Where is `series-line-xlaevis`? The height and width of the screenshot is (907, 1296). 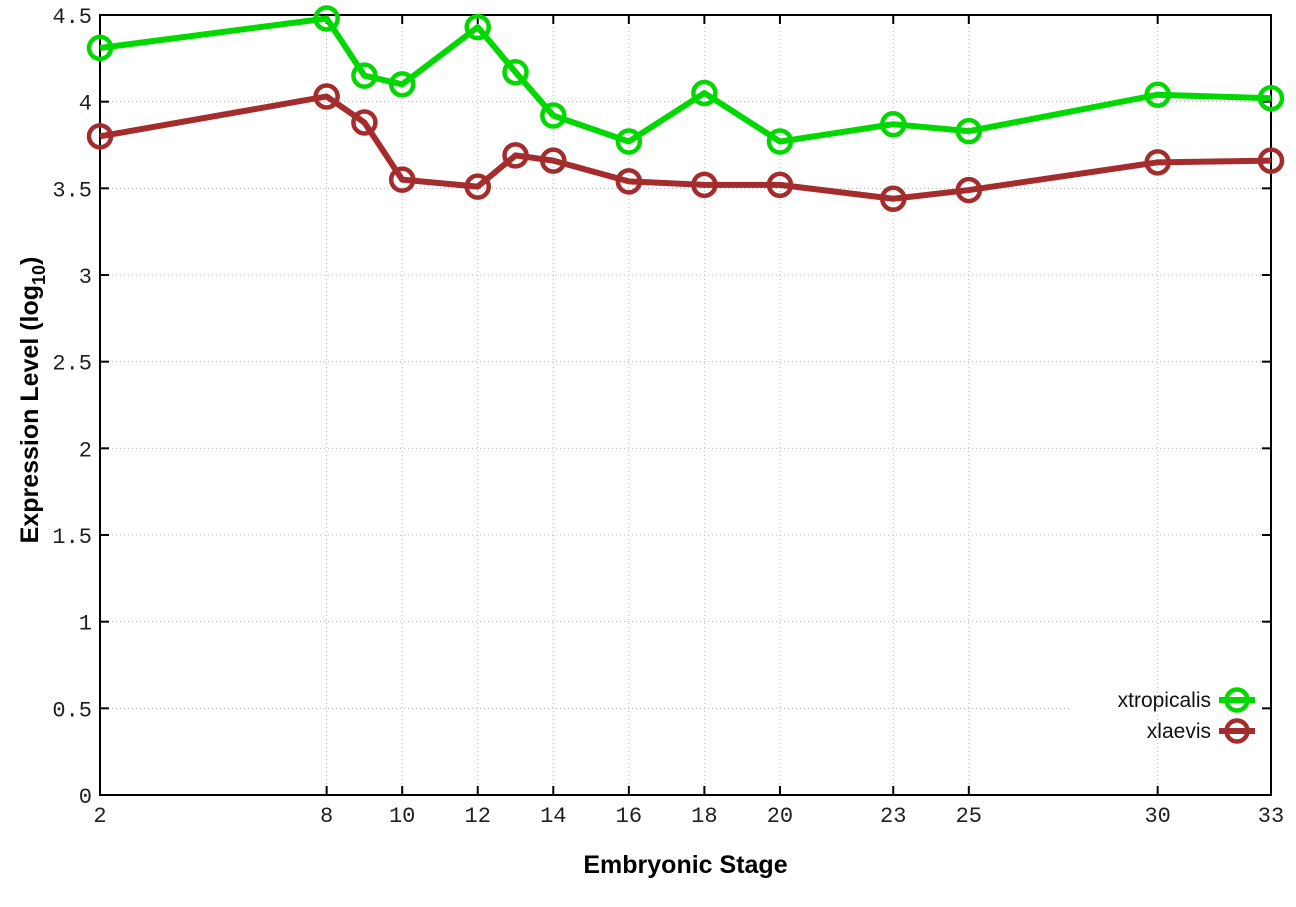
series-line-xlaevis is located at coordinates (685, 147).